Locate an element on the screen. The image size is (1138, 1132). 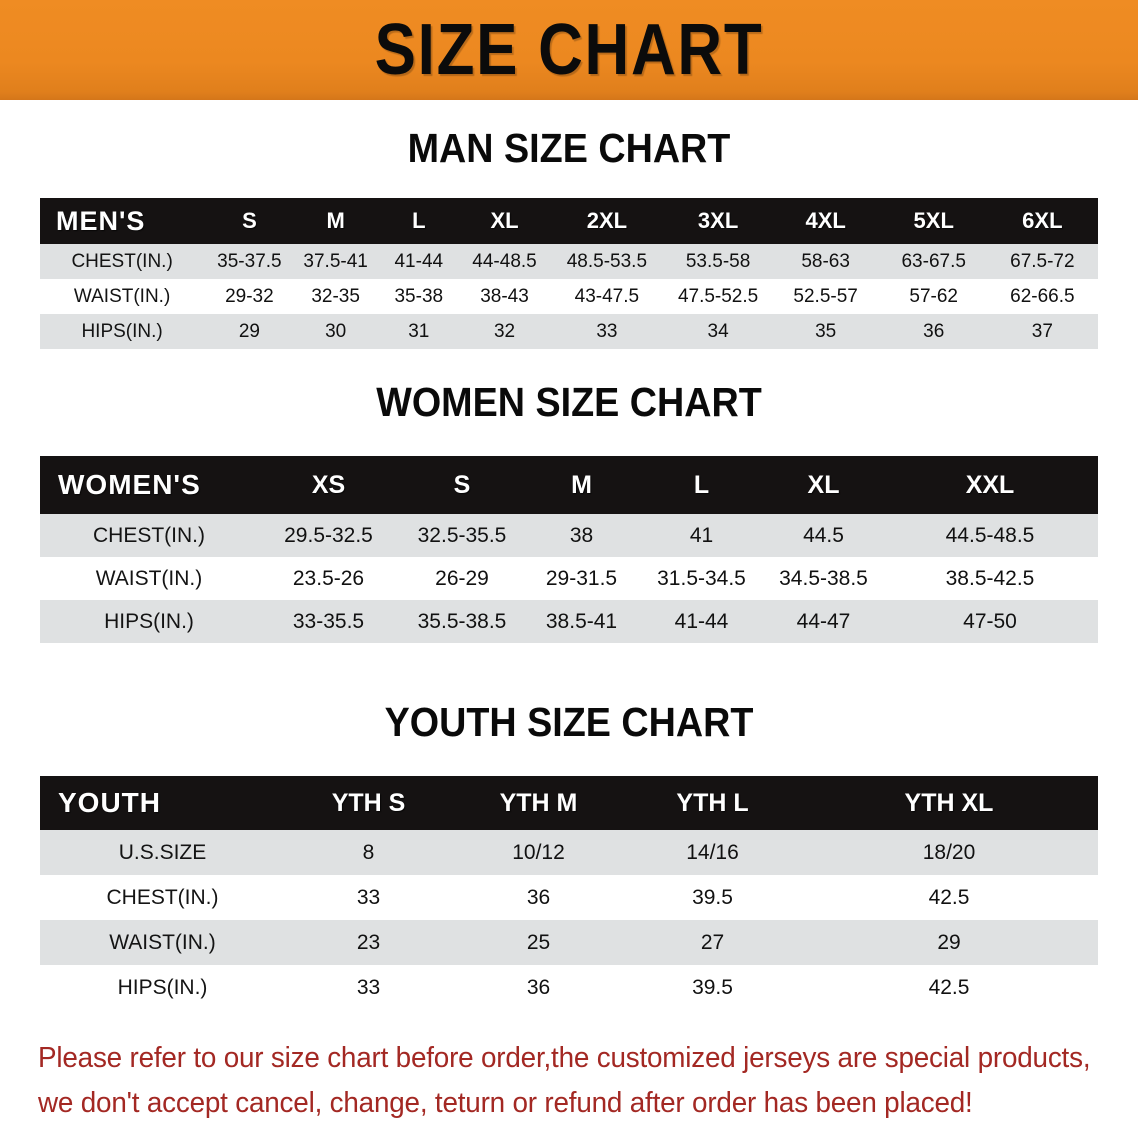
women-cell: 26-29 is located at coordinates (462, 578).